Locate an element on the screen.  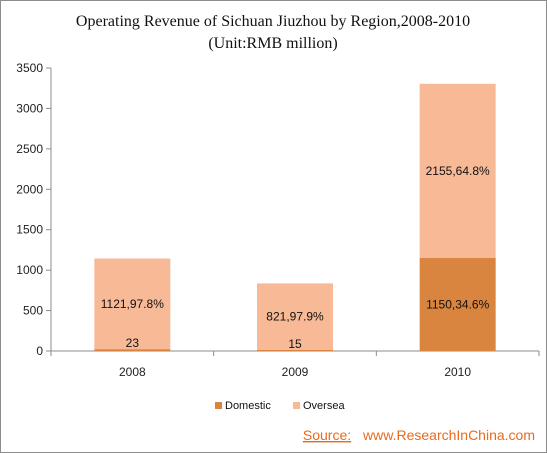
legend-label-oversea: Oversea is located at coordinates (324, 406).